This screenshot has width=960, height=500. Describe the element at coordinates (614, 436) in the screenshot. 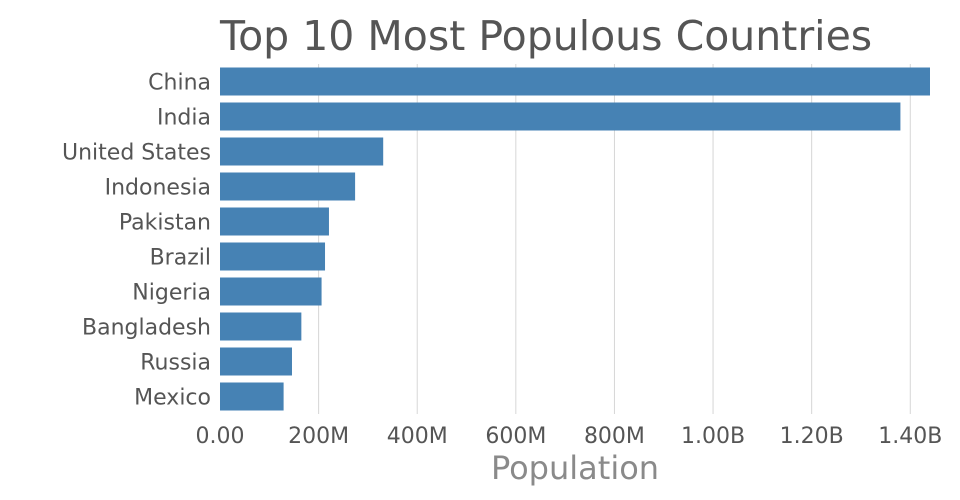

I see `x-tick-label: 800M` at that location.